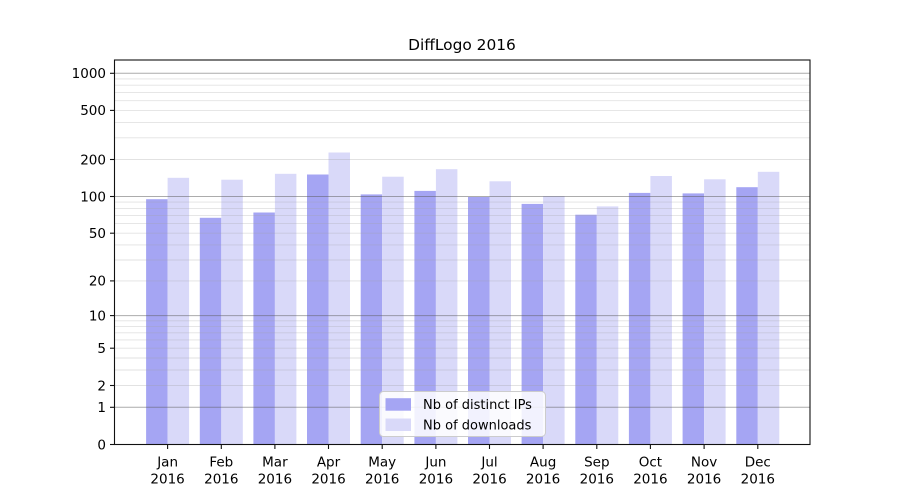  What do you see at coordinates (543, 471) in the screenshot?
I see `x-tick-label: Aug 2016` at bounding box center [543, 471].